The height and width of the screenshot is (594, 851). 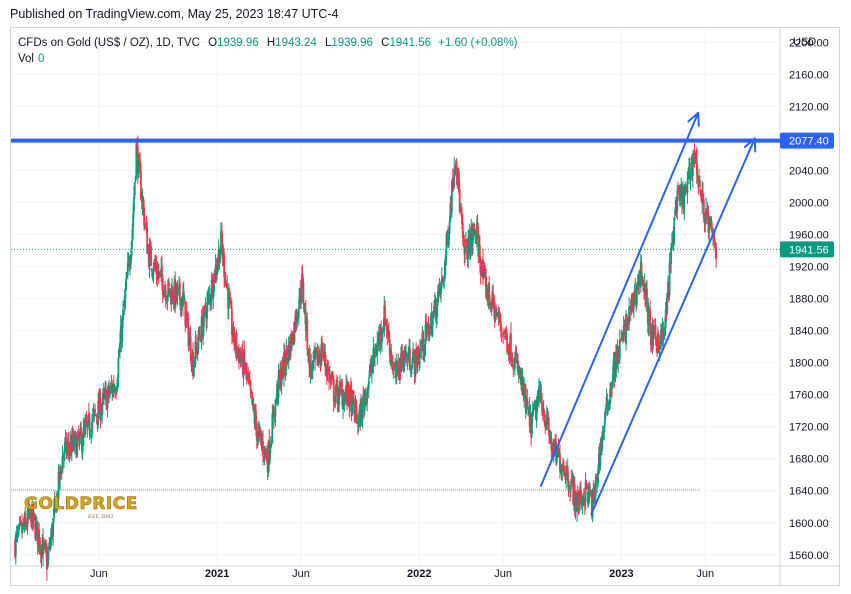 I want to click on y-tick-label: 2000.00, so click(x=809, y=204).